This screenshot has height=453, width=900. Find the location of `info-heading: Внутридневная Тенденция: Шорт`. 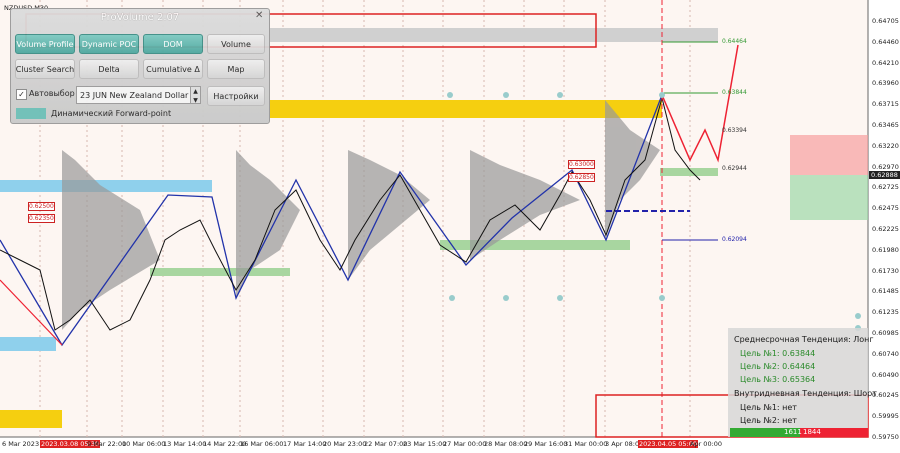

info-heading: Внутридневная Тенденция: Шорт is located at coordinates (805, 393).